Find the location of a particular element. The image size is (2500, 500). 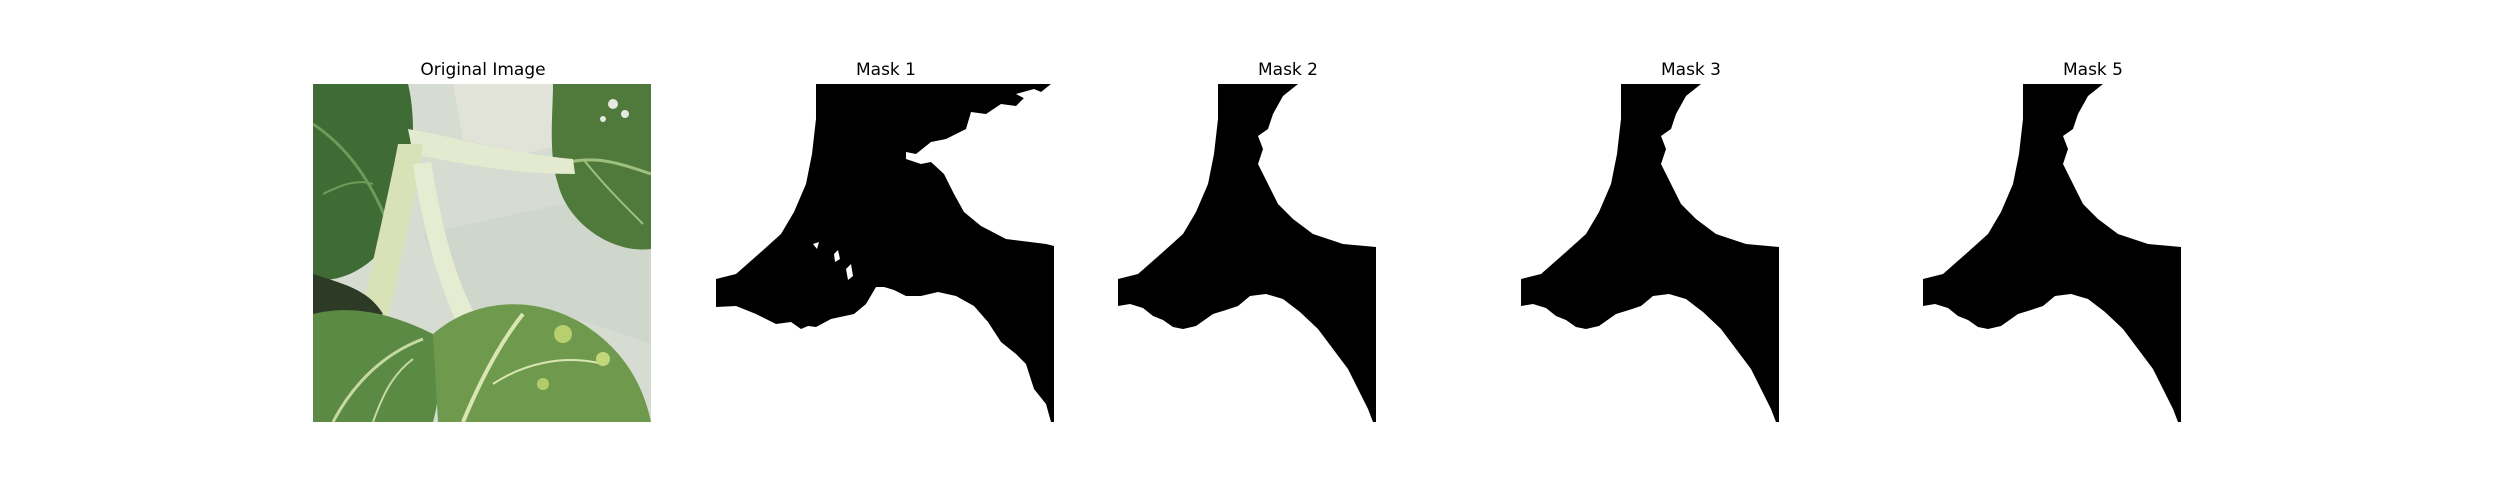

panel-title: Original Image is located at coordinates (483, 70).